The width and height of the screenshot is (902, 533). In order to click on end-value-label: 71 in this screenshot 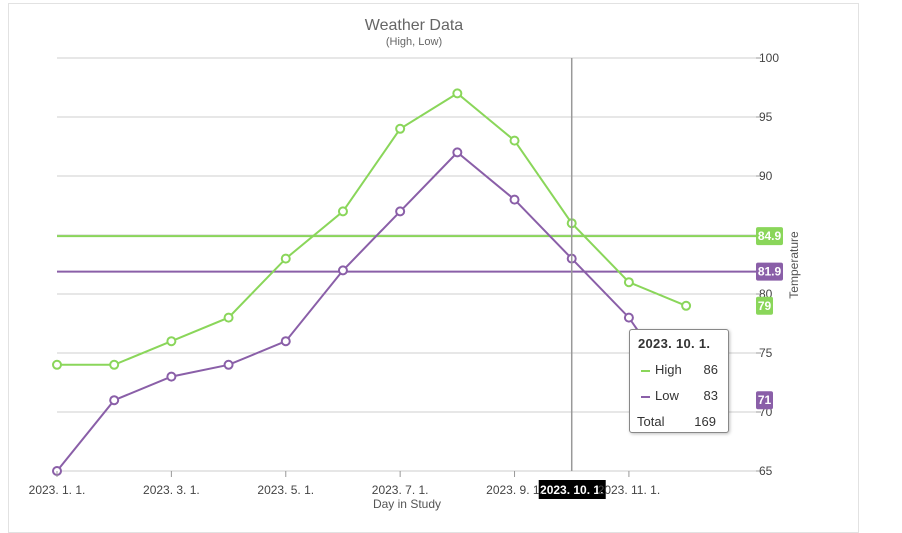, I will do `click(765, 400)`.